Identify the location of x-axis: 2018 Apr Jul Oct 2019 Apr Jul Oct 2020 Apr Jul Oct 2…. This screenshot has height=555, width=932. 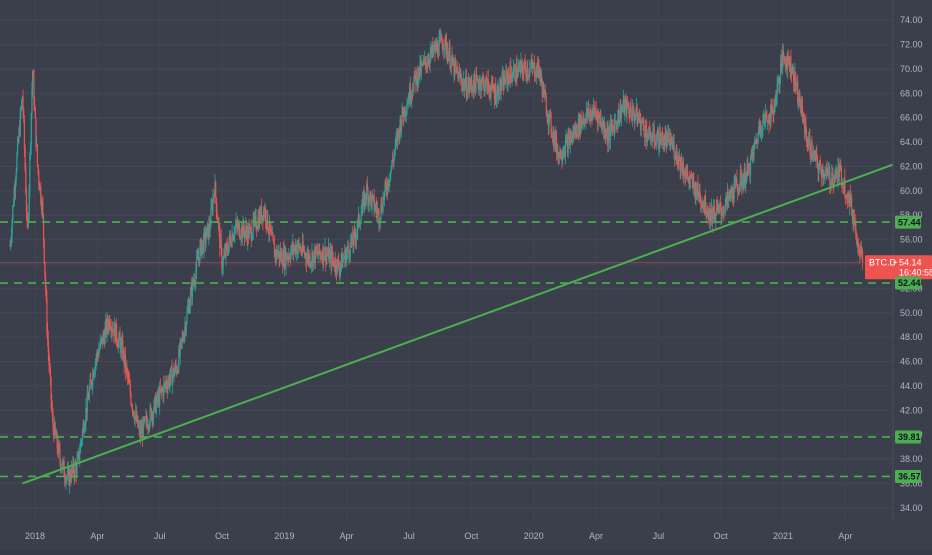
(466, 536).